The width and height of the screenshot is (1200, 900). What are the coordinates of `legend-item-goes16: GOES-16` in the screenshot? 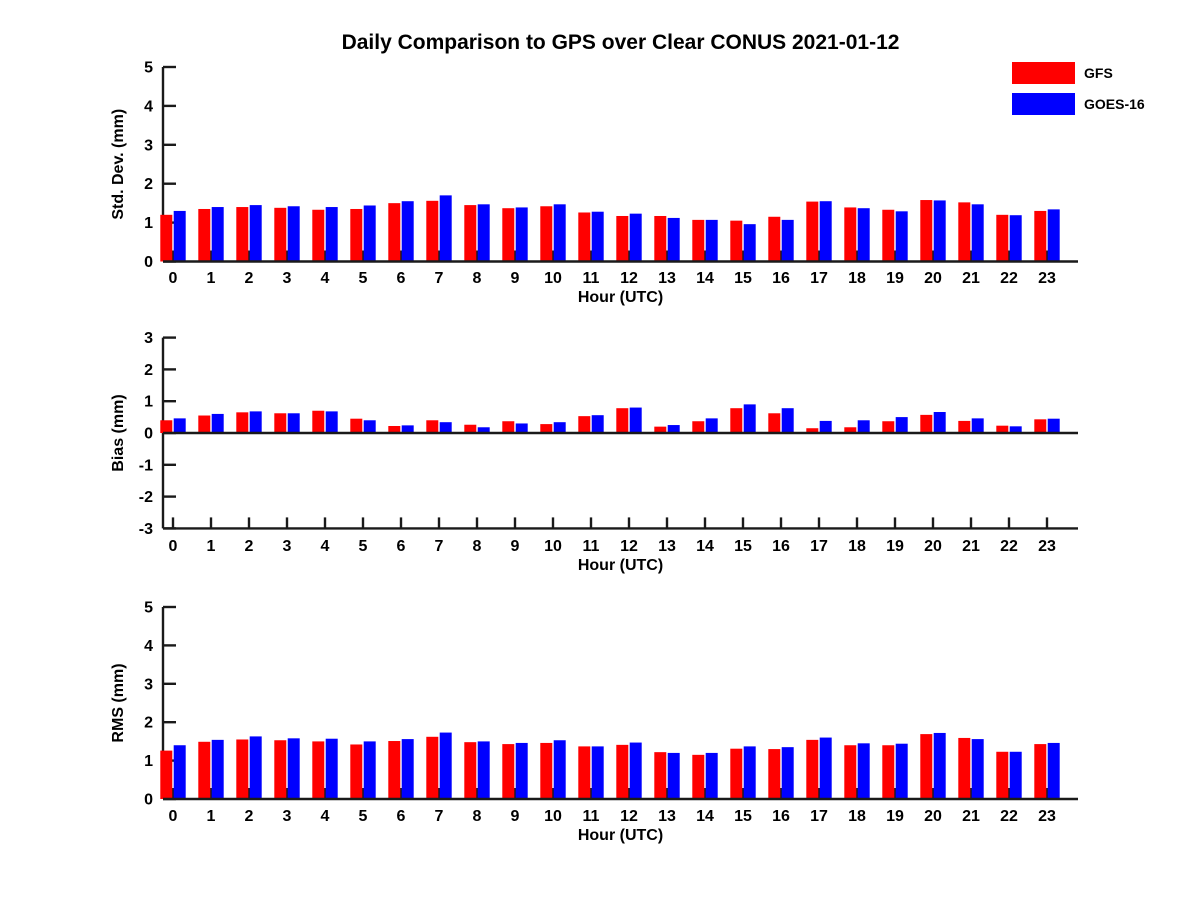 It's located at (1078, 104).